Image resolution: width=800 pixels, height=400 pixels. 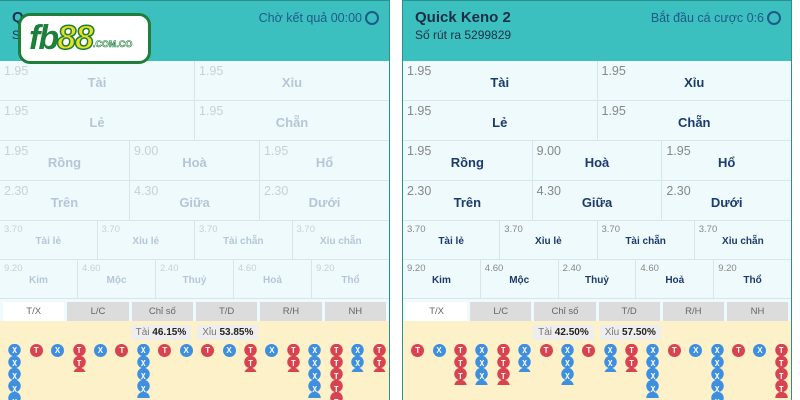 I want to click on bet-option: 4.60 Mộc, so click(x=520, y=279).